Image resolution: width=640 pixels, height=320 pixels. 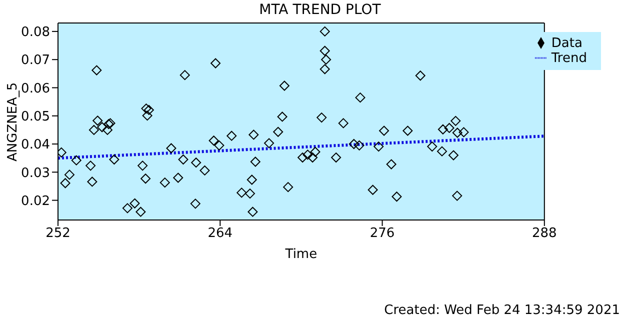 I want to click on y-tick-label: 0.08, so click(x=35, y=32).